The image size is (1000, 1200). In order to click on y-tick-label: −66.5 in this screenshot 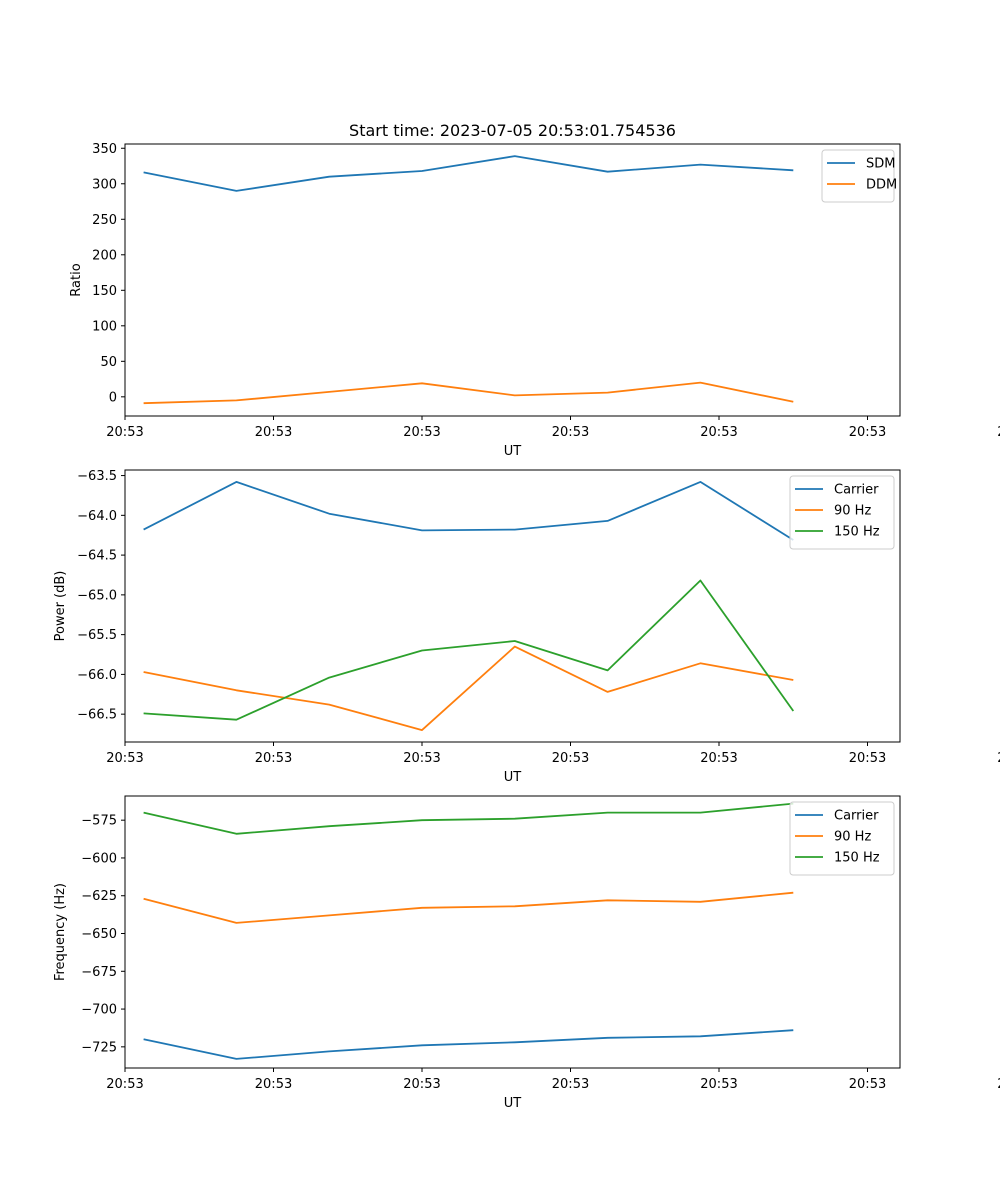, I will do `click(97, 715)`.